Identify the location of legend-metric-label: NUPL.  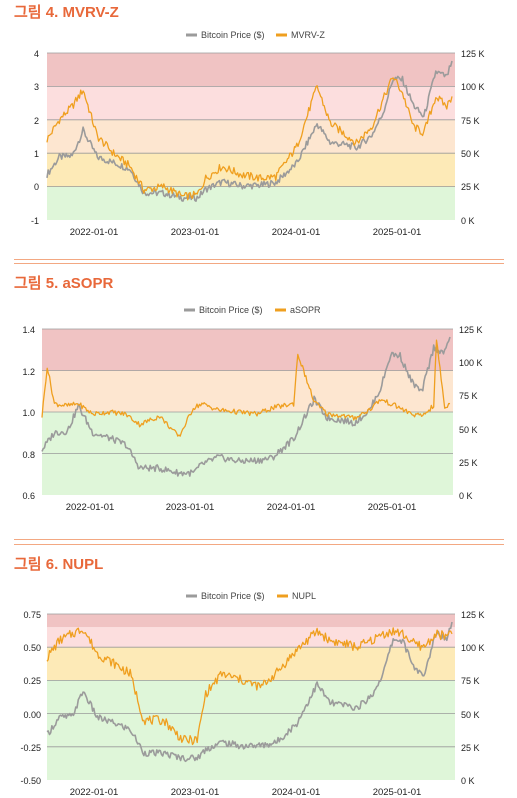
(304, 596).